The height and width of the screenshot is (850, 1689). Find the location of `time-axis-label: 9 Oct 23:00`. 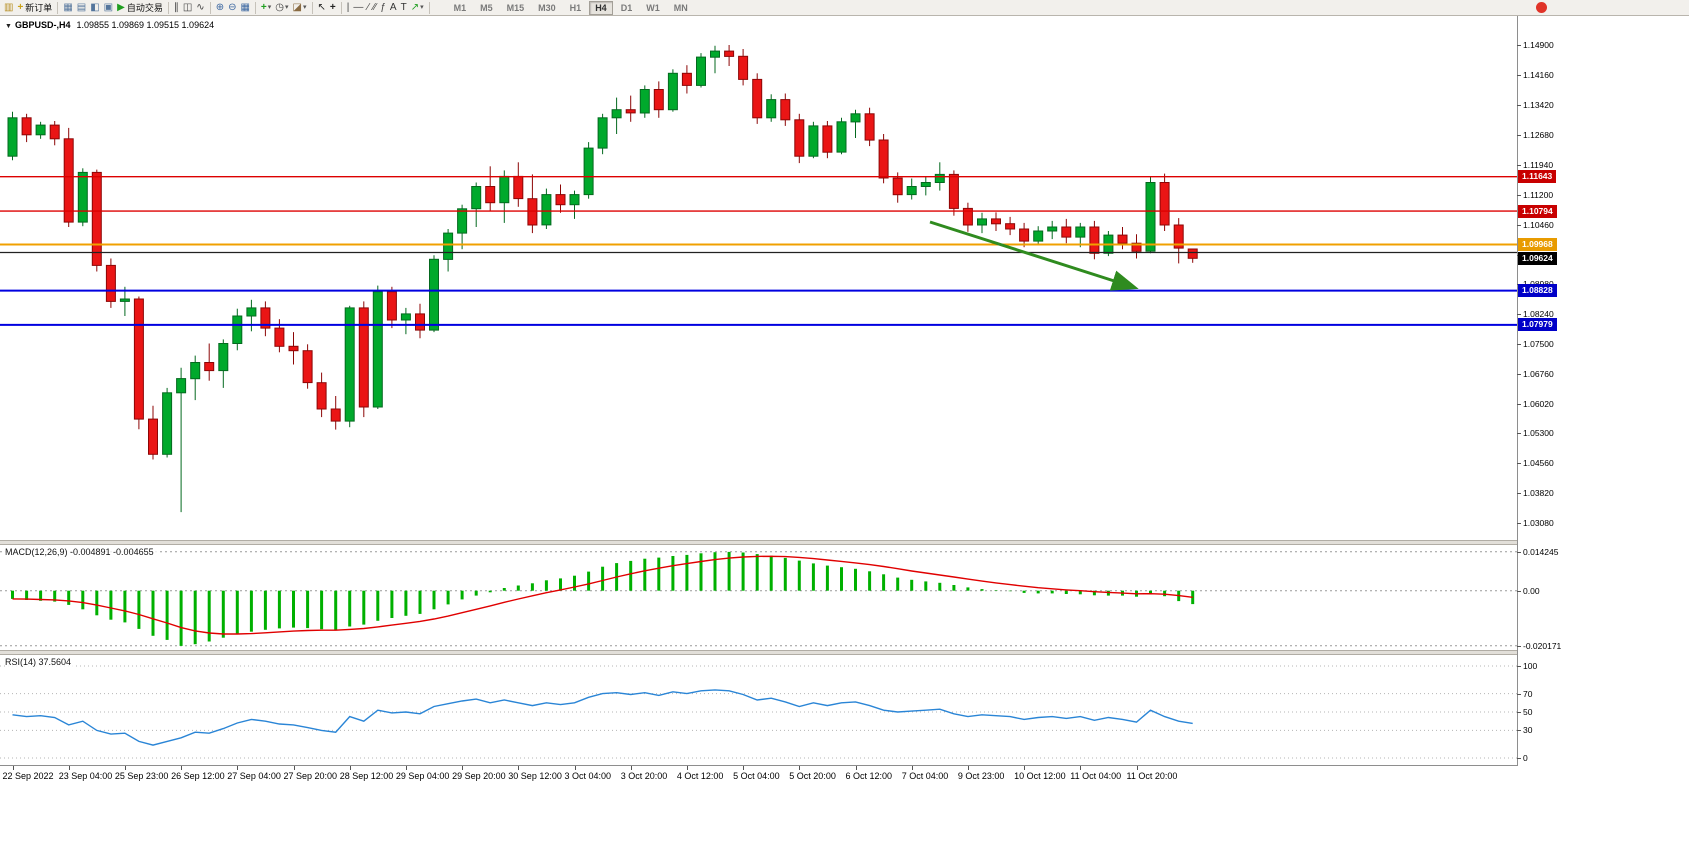

time-axis-label: 9 Oct 23:00 is located at coordinates (981, 776).